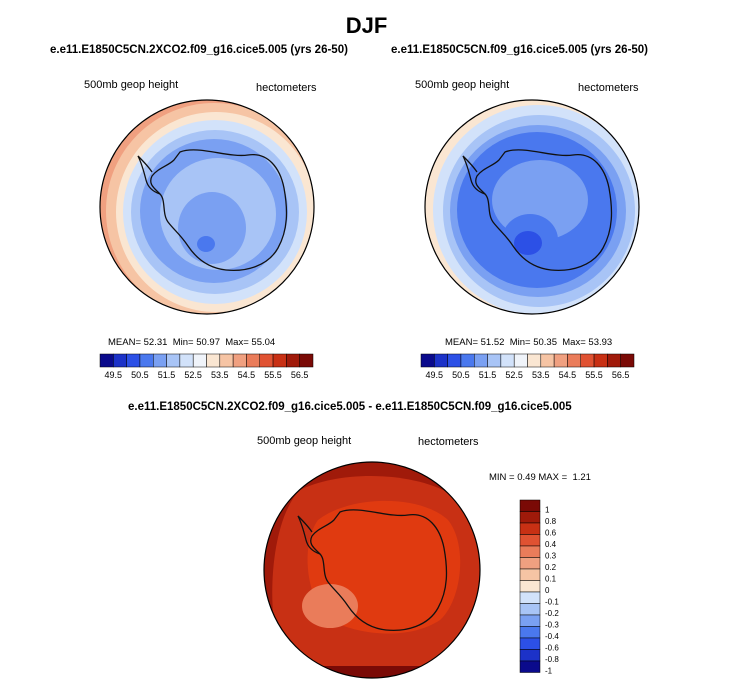 The width and height of the screenshot is (733, 686). Describe the element at coordinates (193, 375) in the screenshot. I see `panel-1-colorbar-tick-label: 52.5` at that location.